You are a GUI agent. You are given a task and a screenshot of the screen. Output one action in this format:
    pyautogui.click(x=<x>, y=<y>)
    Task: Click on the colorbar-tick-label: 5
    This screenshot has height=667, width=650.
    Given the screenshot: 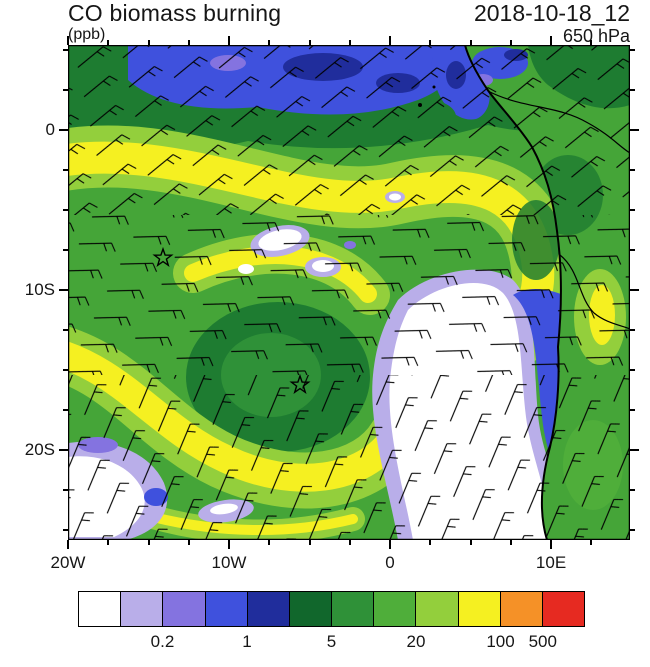 What is the action you would take?
    pyautogui.click(x=331, y=641)
    